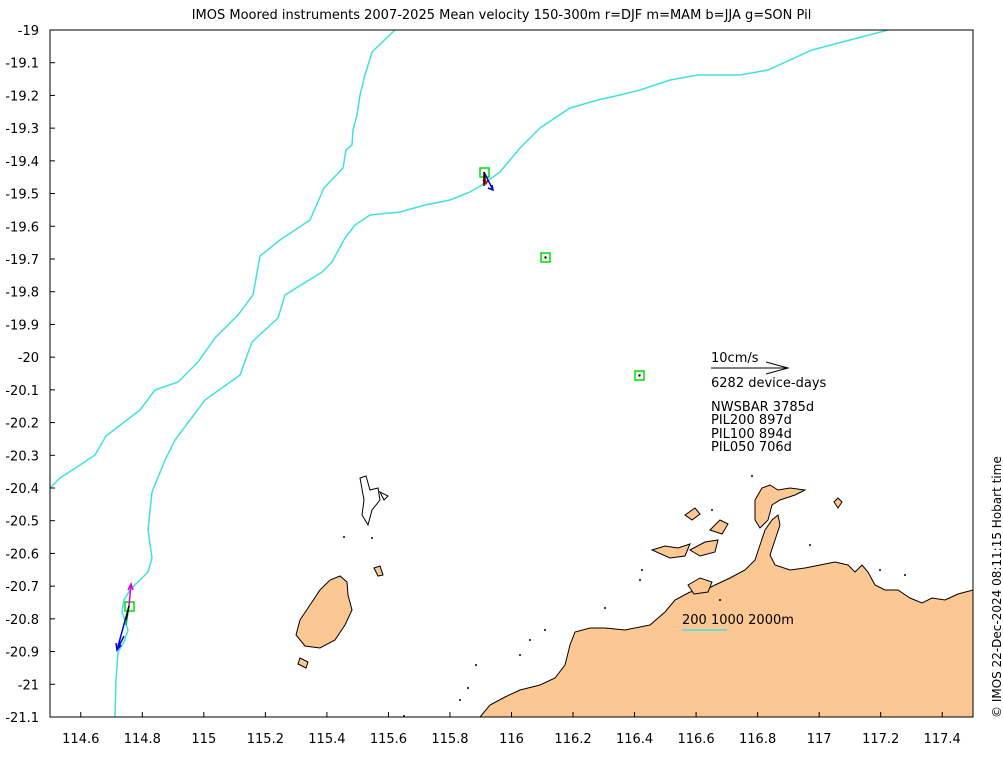  What do you see at coordinates (22, 260) in the screenshot?
I see `y-tick-label: -19.7` at bounding box center [22, 260].